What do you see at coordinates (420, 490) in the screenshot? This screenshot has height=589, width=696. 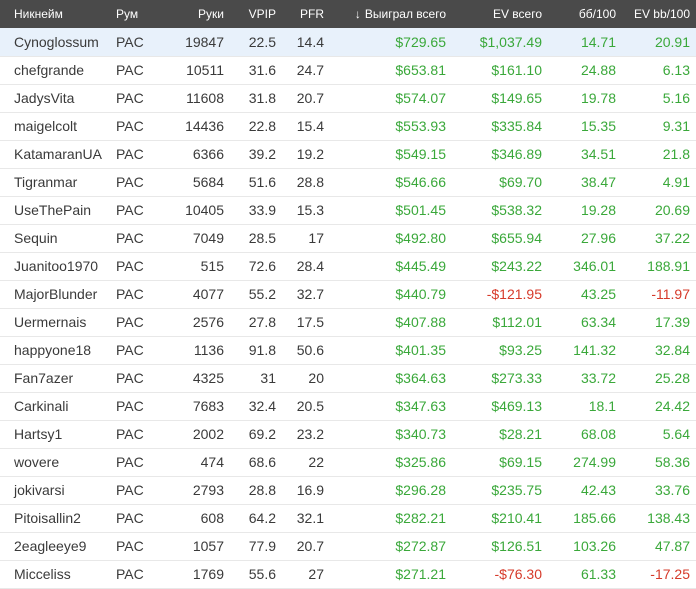 I see `cell-won-total: $296.28` at bounding box center [420, 490].